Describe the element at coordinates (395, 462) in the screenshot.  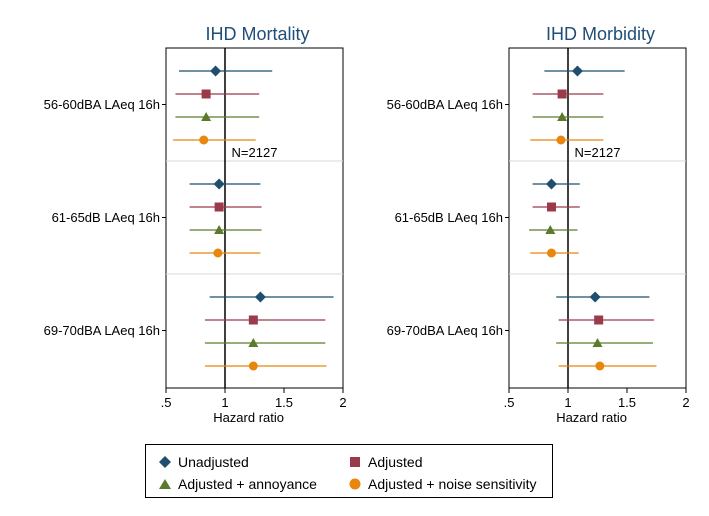
I see `legend-label: Adjusted` at that location.